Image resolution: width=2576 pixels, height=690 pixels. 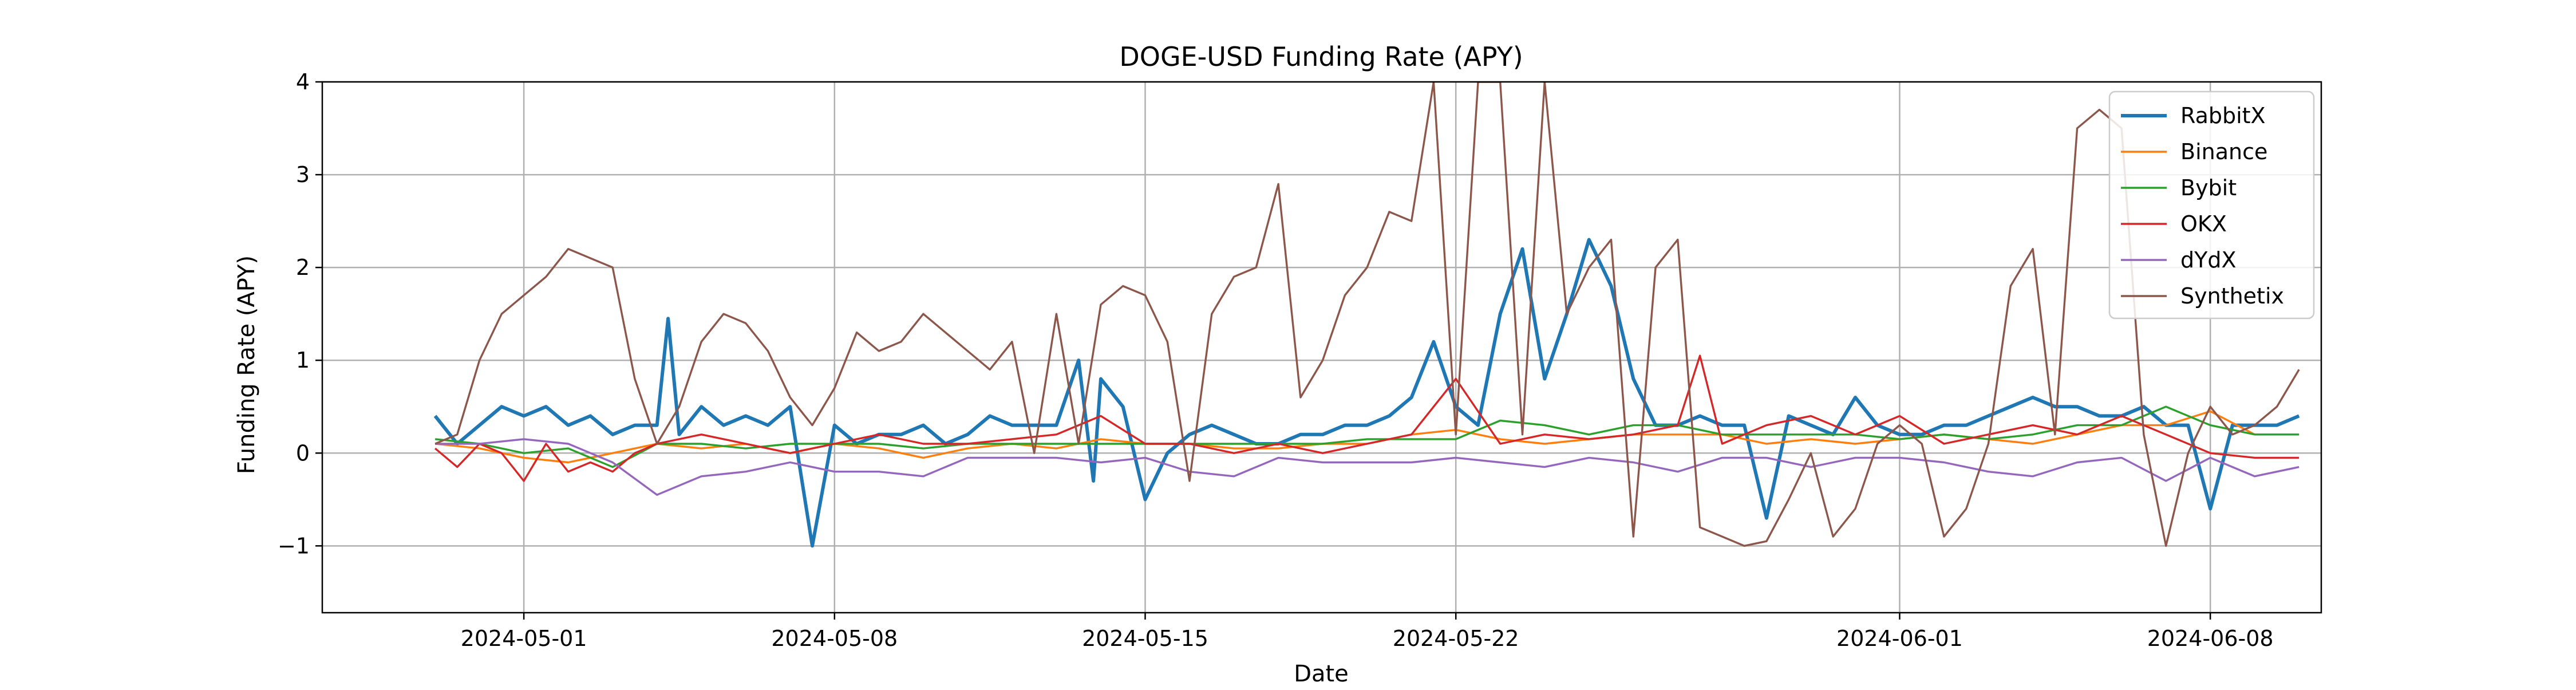 I want to click on legend: RabbitX Binance Bybit OKX dYdX Synthetix, so click(x=2211, y=205).